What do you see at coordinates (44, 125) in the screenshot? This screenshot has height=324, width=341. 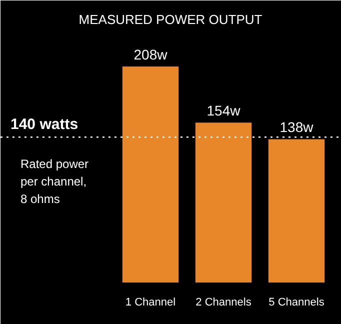 I see `ref-line-label: 140 watts` at bounding box center [44, 125].